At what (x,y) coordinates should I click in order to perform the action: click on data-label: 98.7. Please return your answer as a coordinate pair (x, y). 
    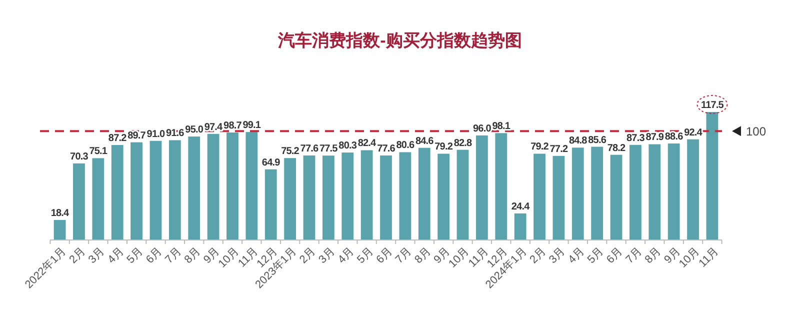
    Looking at the image, I should click on (233, 126).